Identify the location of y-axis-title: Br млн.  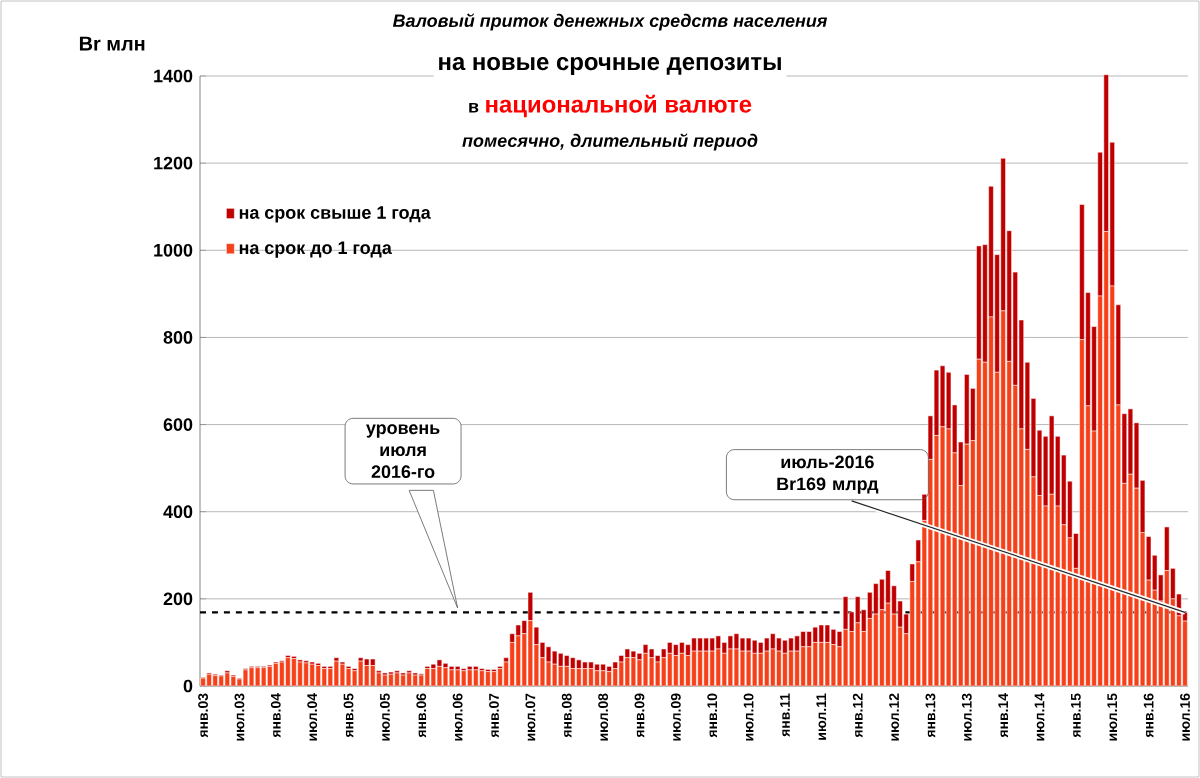
(112, 43).